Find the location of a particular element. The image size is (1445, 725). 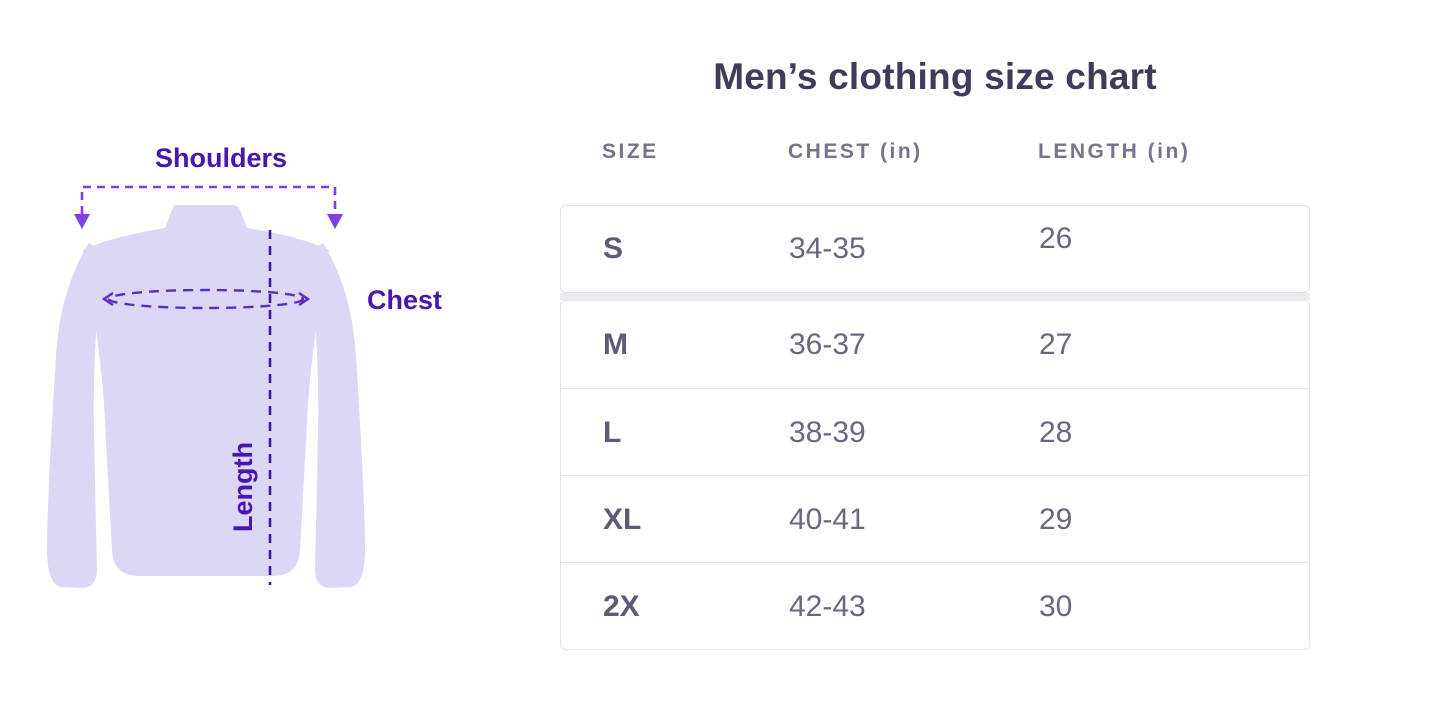

chest-cell: 36-37 is located at coordinates (827, 344).